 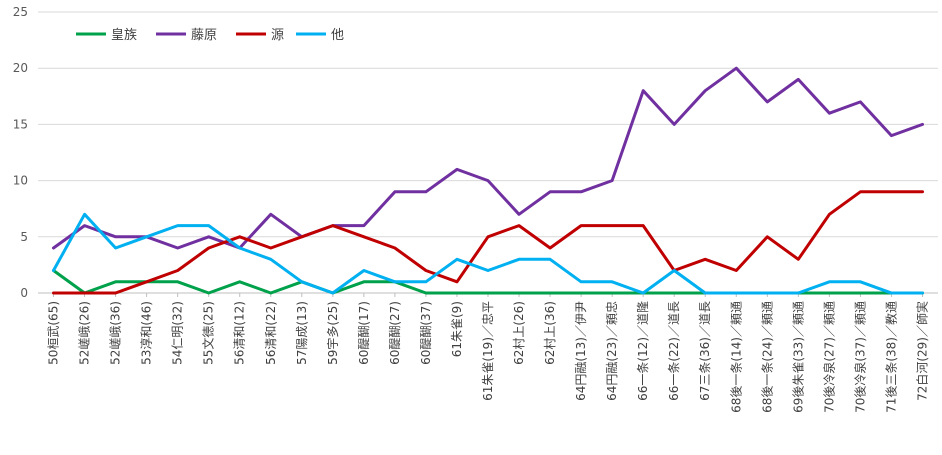 What do you see at coordinates (426, 333) in the screenshot?
I see `x-tick-label: 60醍醐(37)` at bounding box center [426, 333].